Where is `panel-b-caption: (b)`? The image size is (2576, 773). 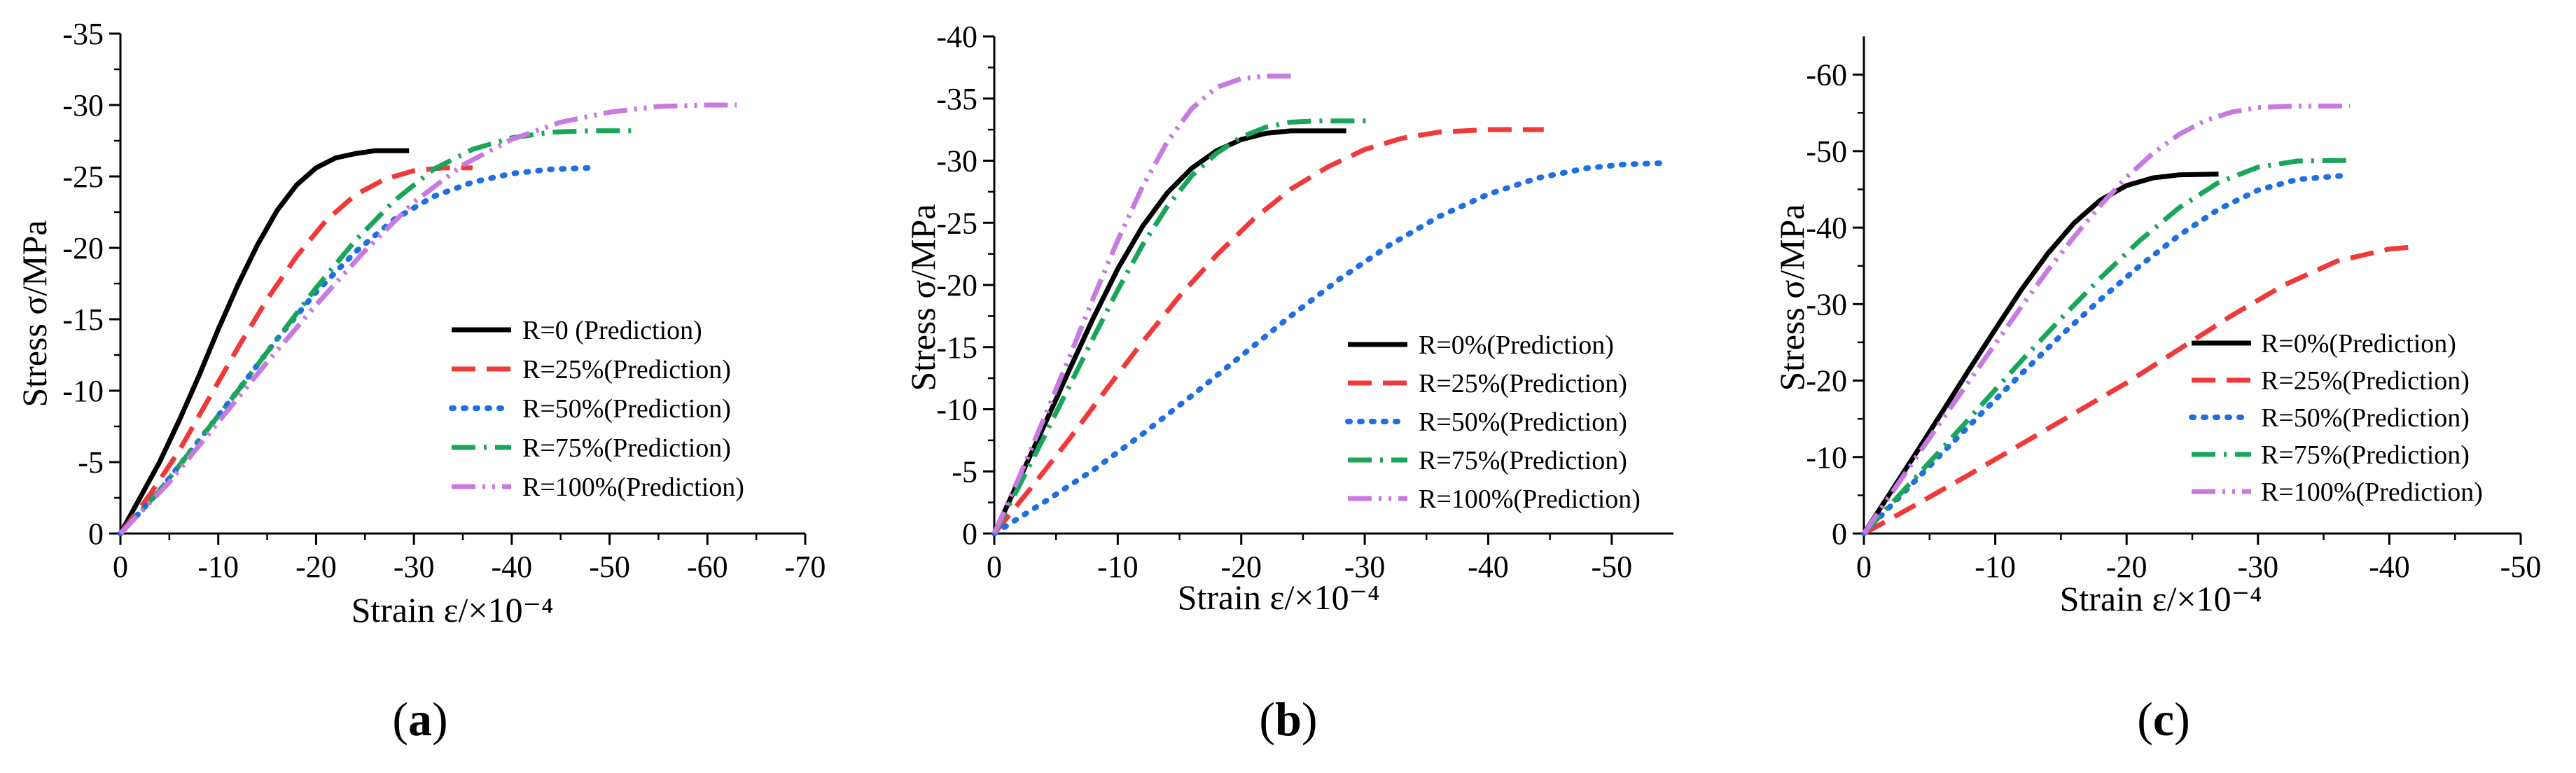 panel-b-caption: (b) is located at coordinates (1288, 719).